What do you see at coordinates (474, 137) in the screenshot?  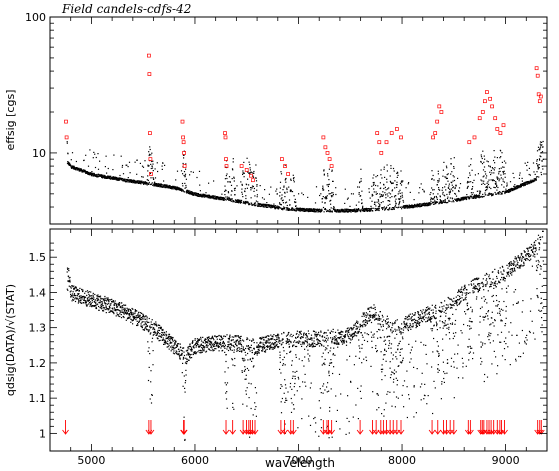 I see `effsig-red-point` at bounding box center [474, 137].